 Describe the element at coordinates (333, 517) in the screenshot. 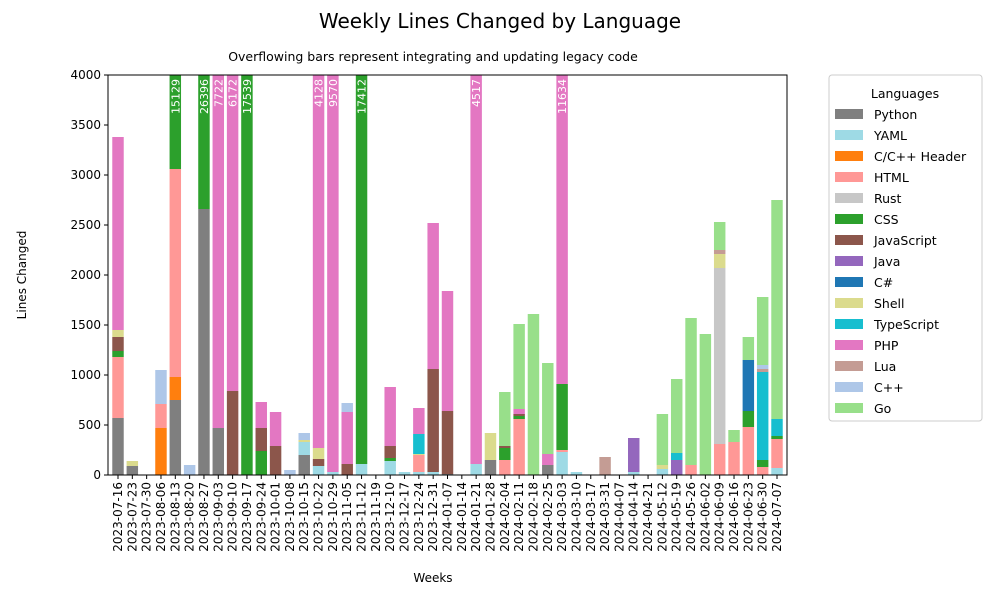

I see `x-tick-label: 2023-10-29` at that location.